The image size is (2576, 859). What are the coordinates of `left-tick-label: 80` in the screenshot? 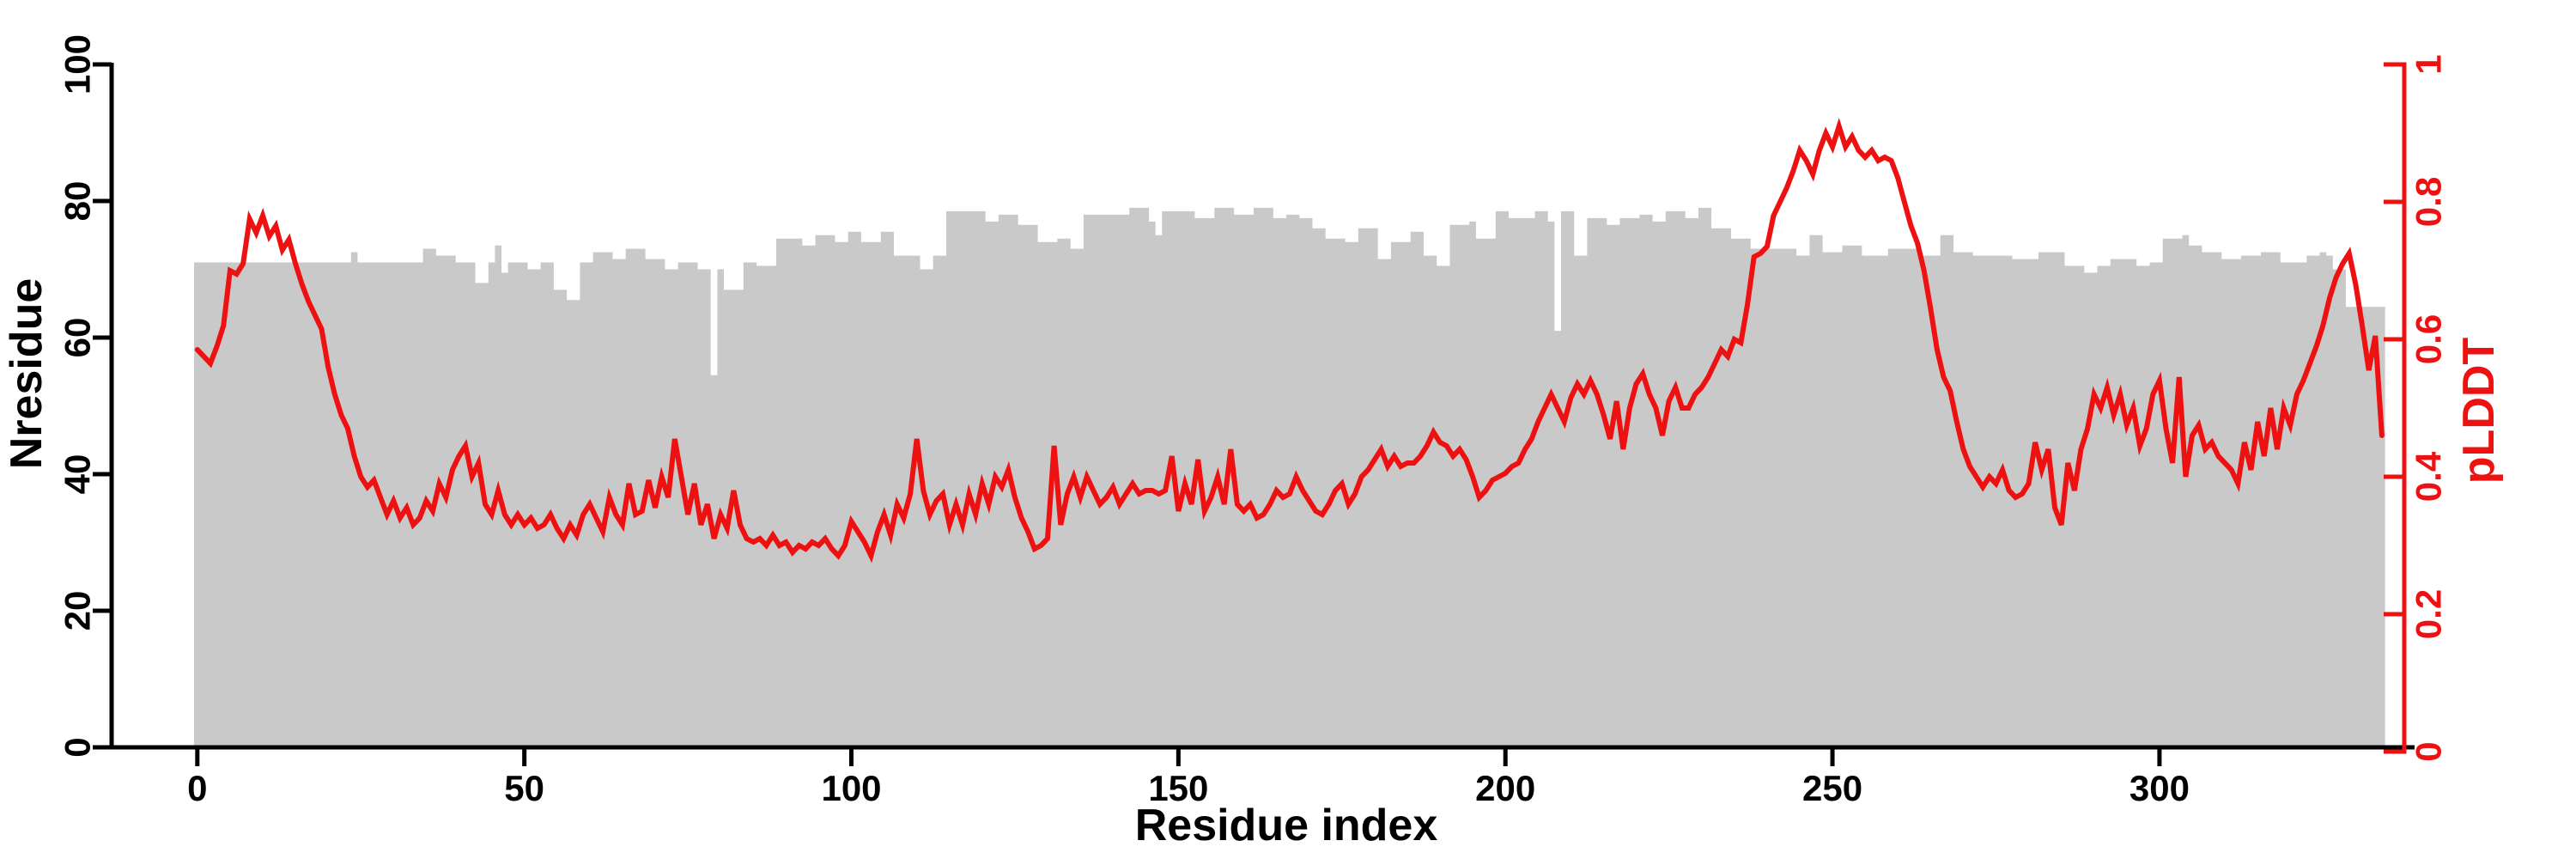 It's located at (78, 202).